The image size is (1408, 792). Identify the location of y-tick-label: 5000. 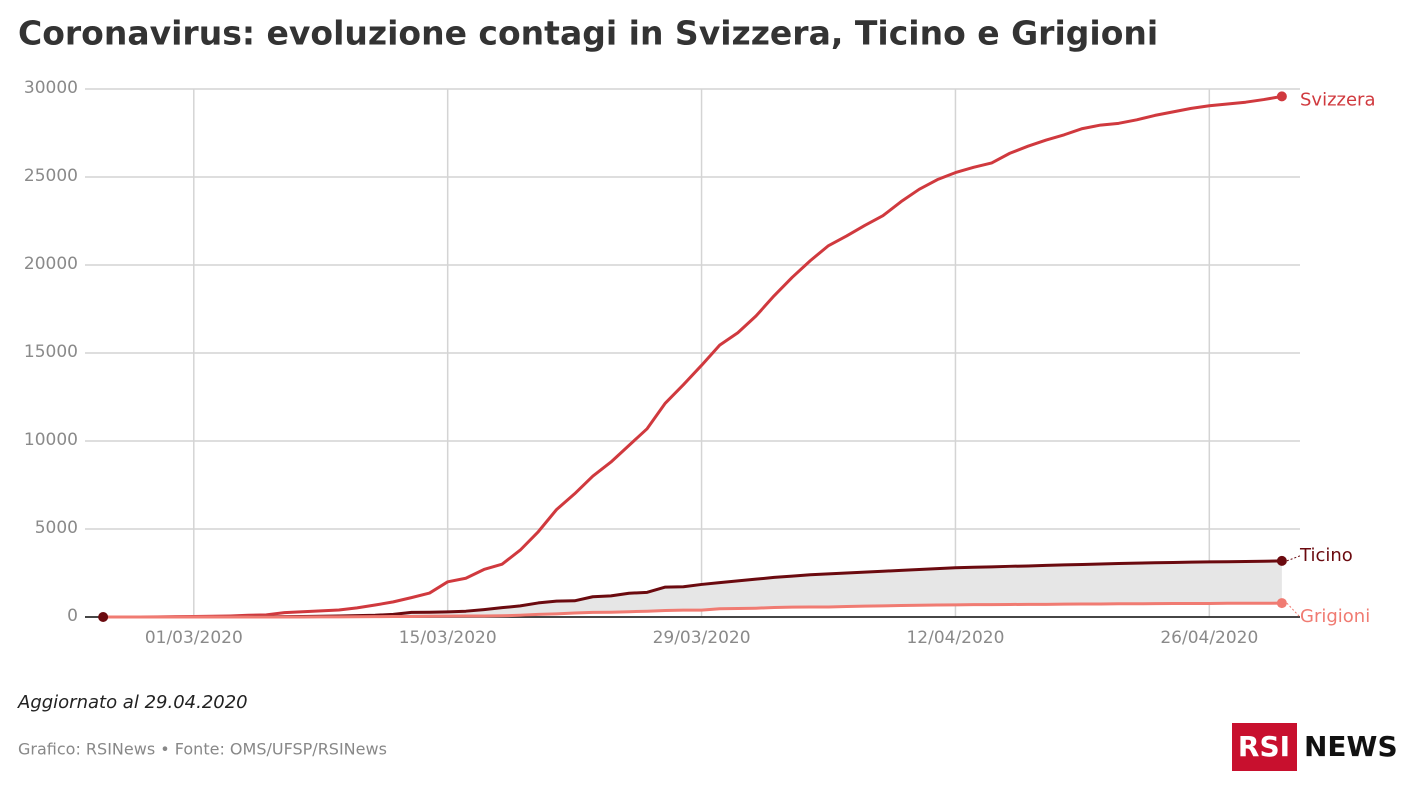
(56, 528).